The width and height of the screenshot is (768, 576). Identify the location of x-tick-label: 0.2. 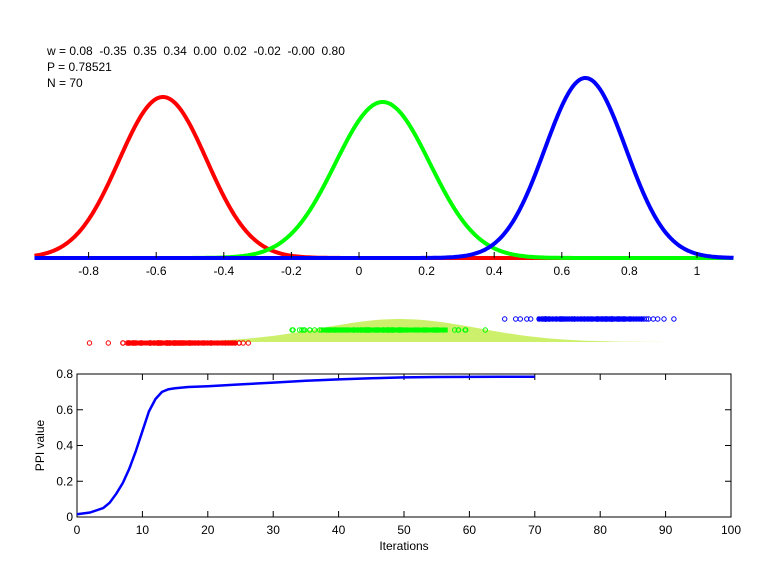
(426, 271).